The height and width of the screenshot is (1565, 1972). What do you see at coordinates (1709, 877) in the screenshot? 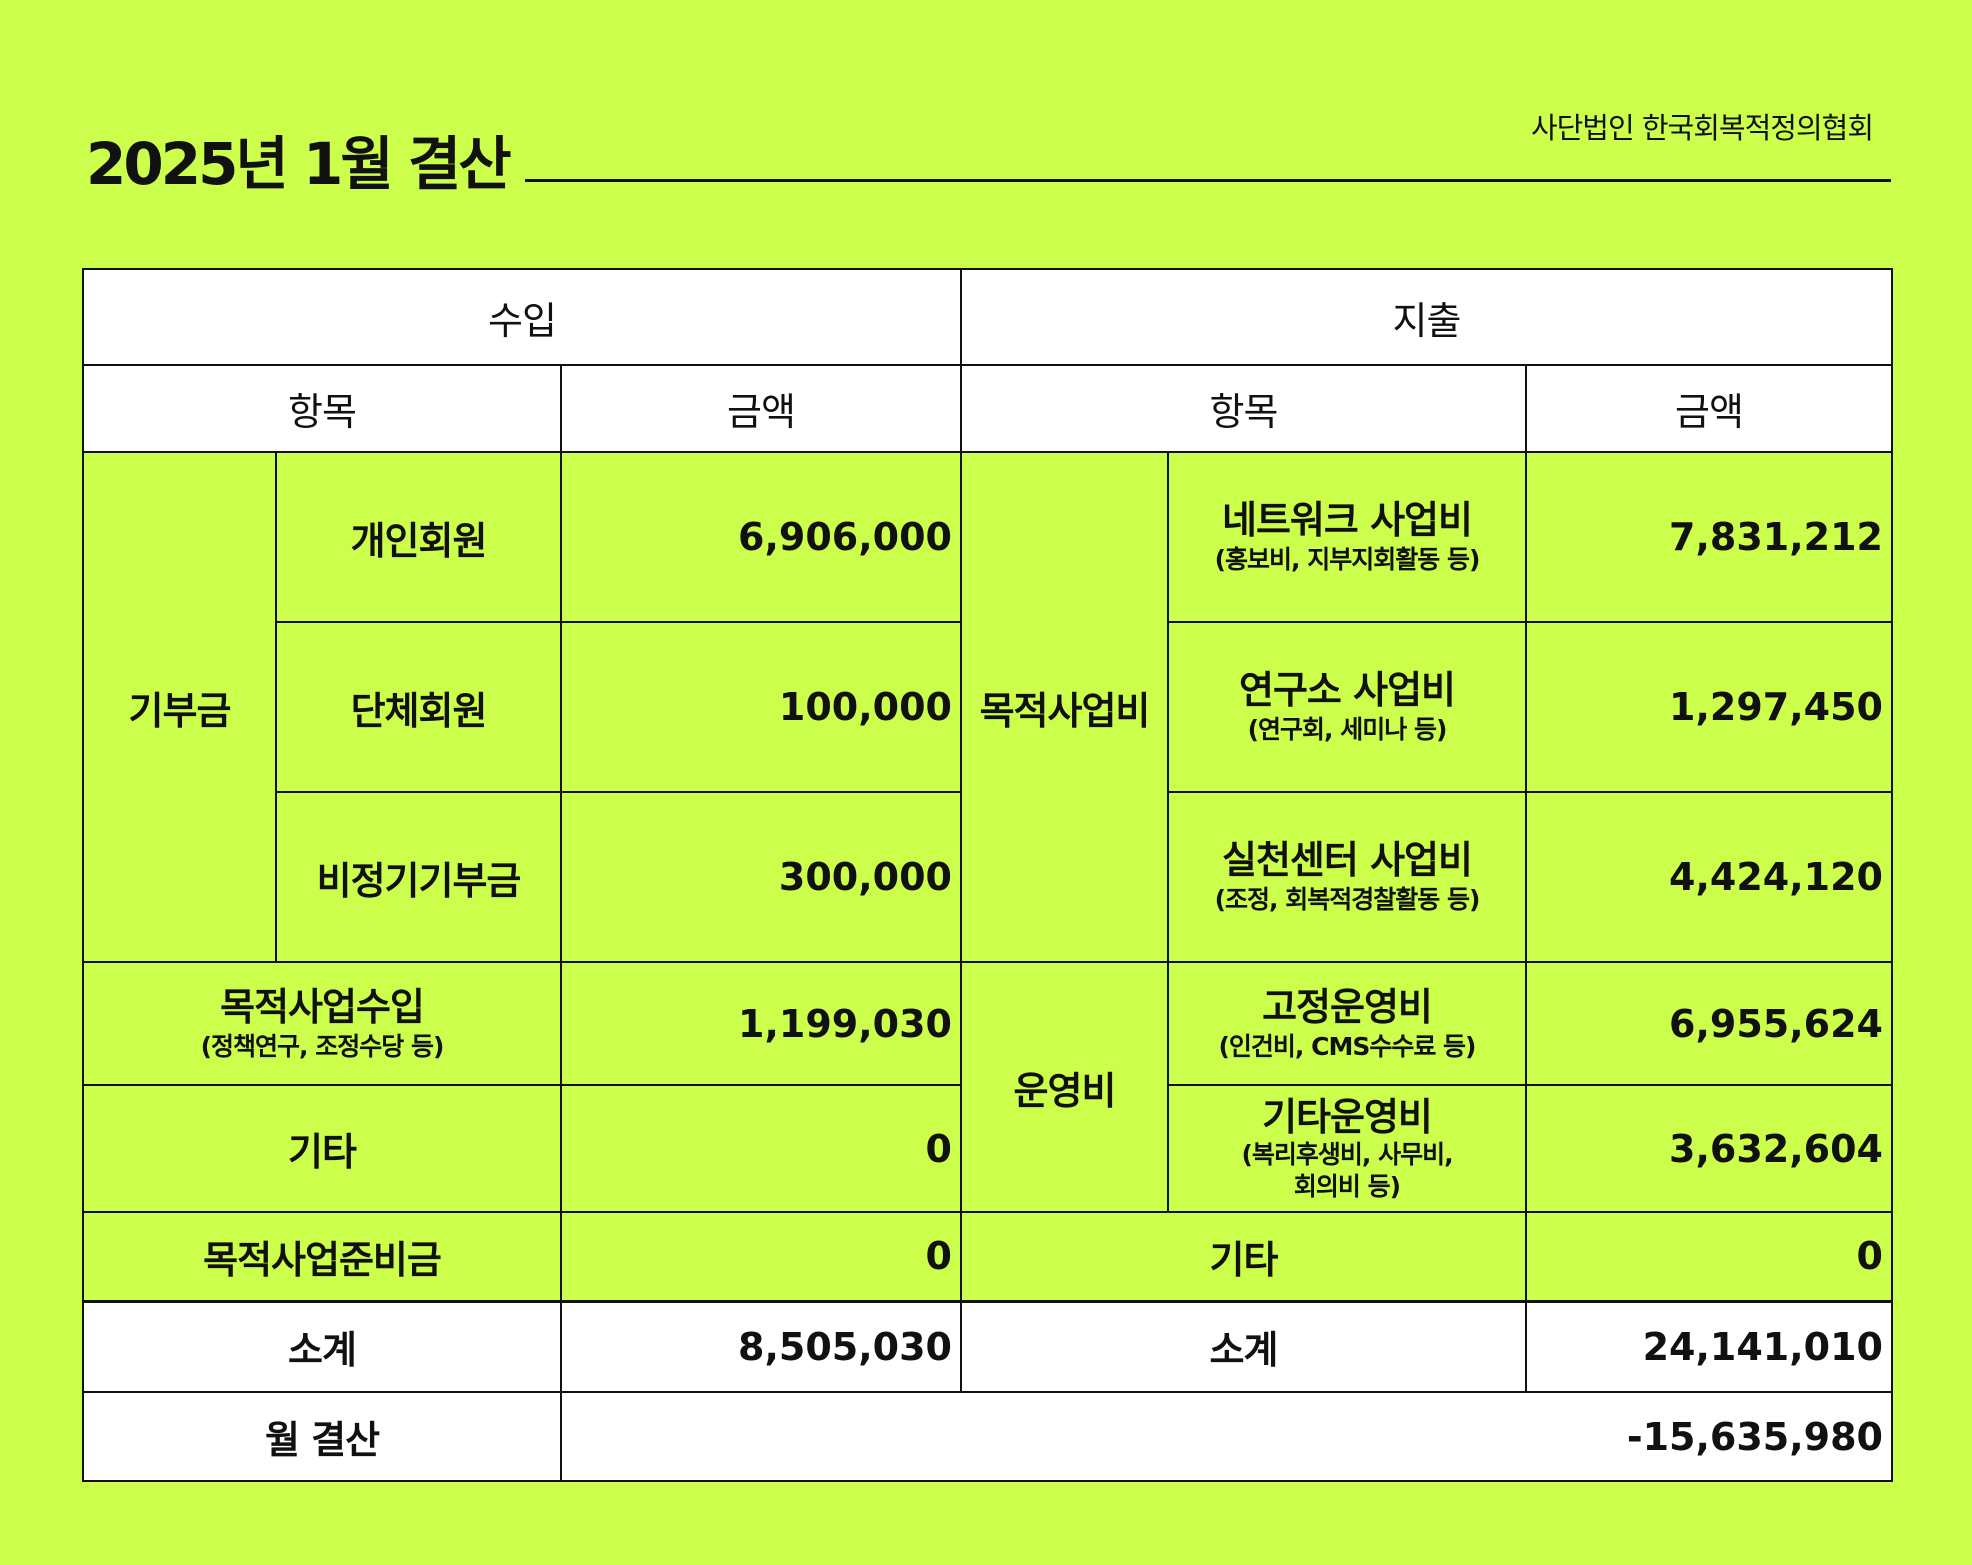
I see `practice-expense-amount: 4,424,120` at bounding box center [1709, 877].